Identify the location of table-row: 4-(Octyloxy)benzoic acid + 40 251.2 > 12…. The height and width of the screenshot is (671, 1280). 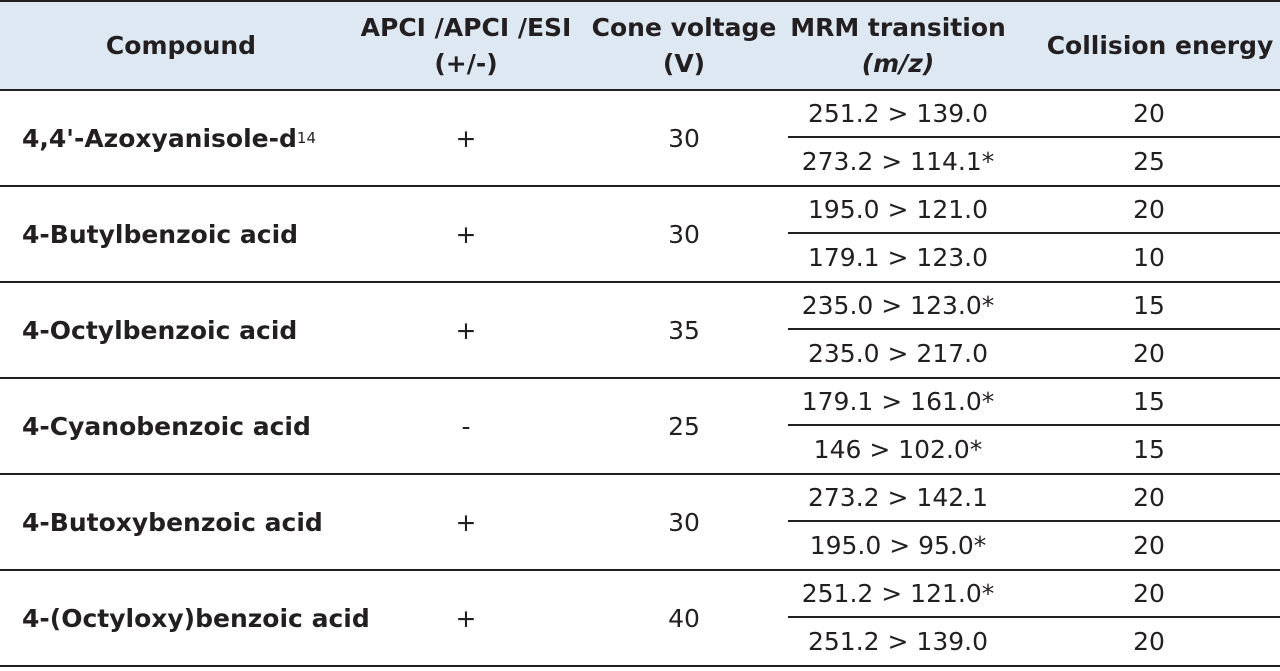
(640, 619).